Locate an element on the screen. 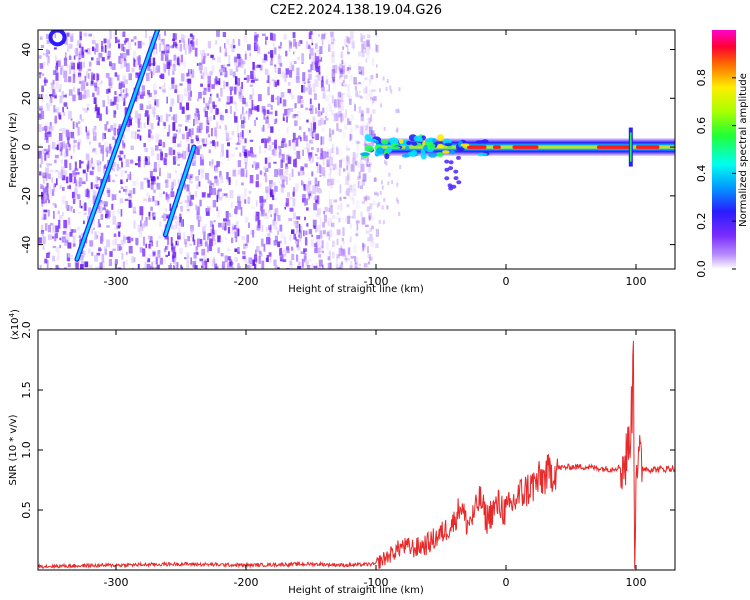 The height and width of the screenshot is (600, 750). carrier-hot-segment is located at coordinates (477, 147).